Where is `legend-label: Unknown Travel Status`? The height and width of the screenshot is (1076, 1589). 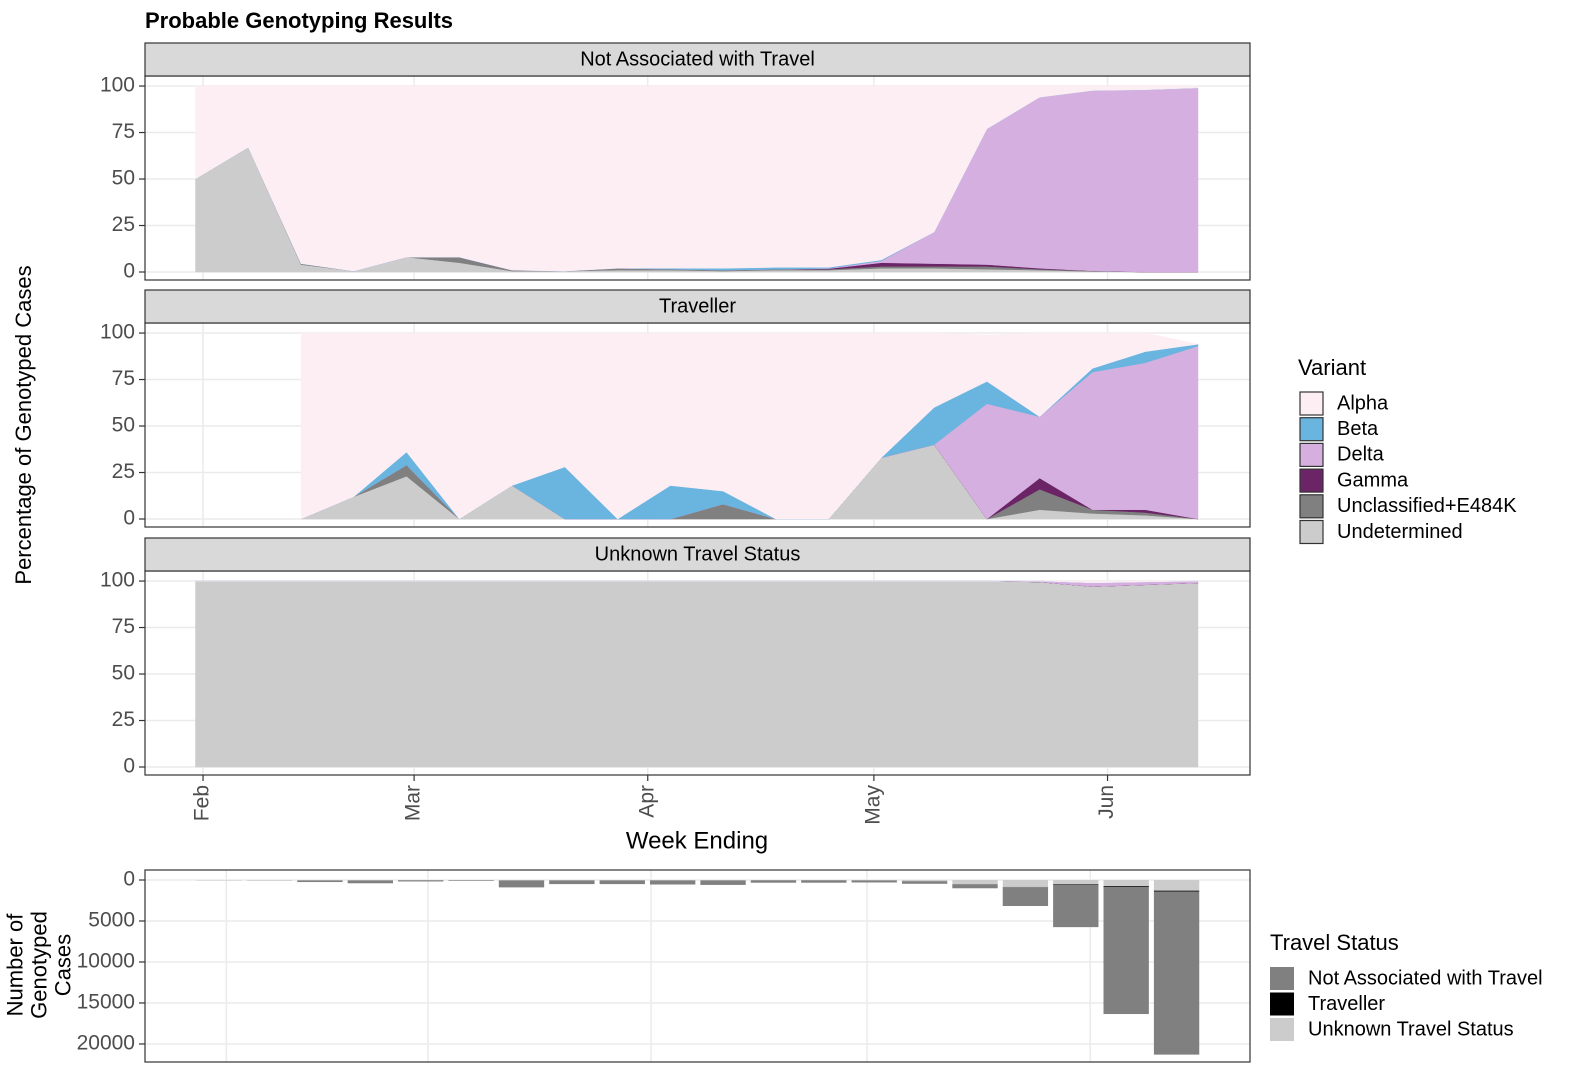 legend-label: Unknown Travel Status is located at coordinates (1411, 1029).